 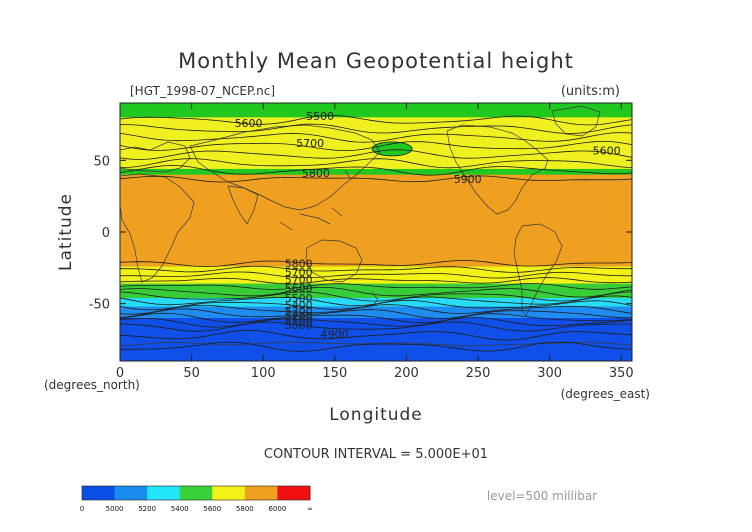 I want to click on colorbar-frame, so click(x=196, y=493).